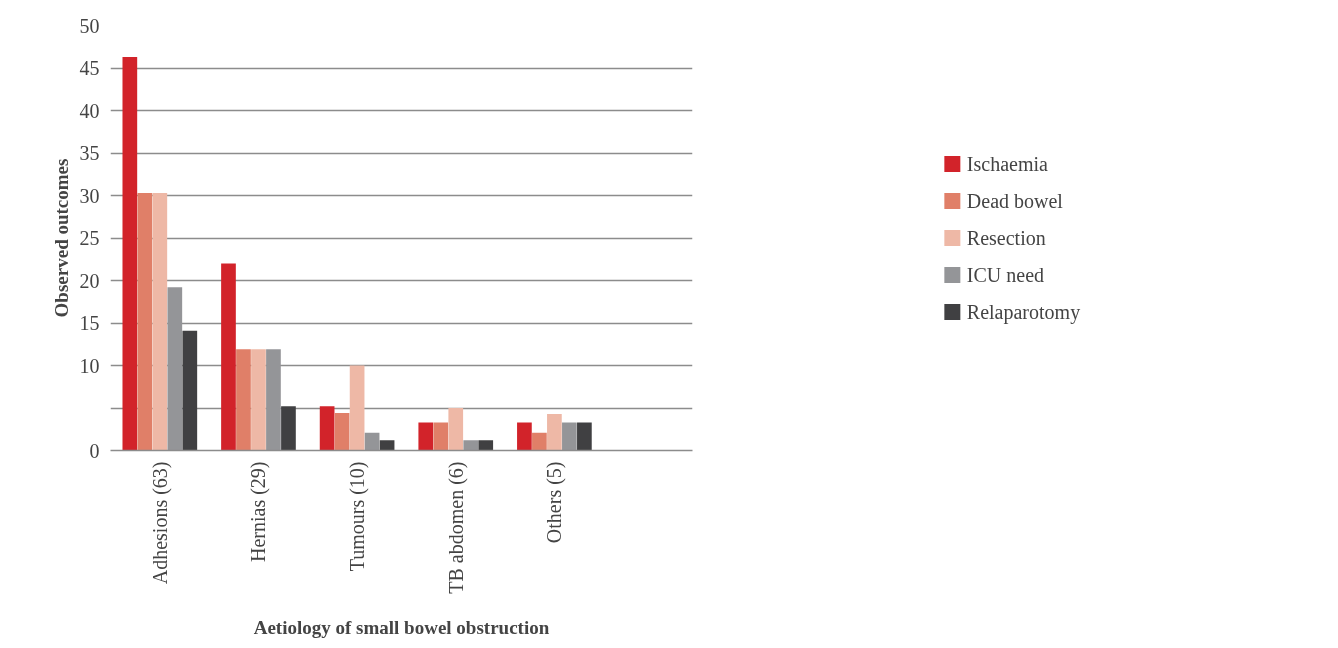  What do you see at coordinates (89, 323) in the screenshot?
I see `y-tick-label: 15` at bounding box center [89, 323].